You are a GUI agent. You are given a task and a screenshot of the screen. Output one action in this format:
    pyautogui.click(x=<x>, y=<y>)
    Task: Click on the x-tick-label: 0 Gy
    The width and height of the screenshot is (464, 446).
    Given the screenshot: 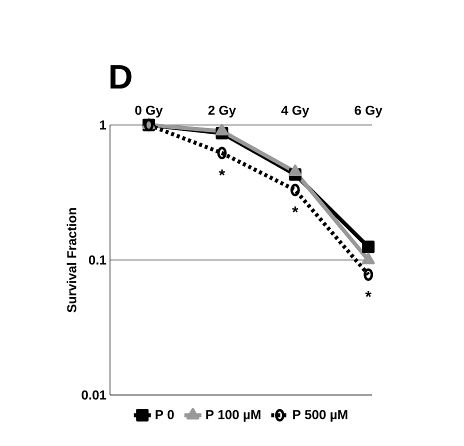 What is the action you would take?
    pyautogui.click(x=149, y=112)
    